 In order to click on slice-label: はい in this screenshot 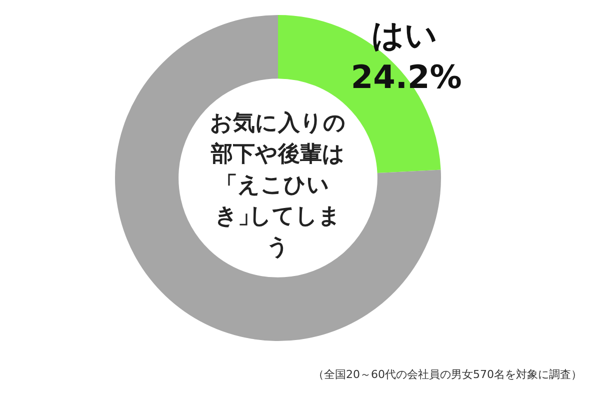, I will do `click(404, 35)`.